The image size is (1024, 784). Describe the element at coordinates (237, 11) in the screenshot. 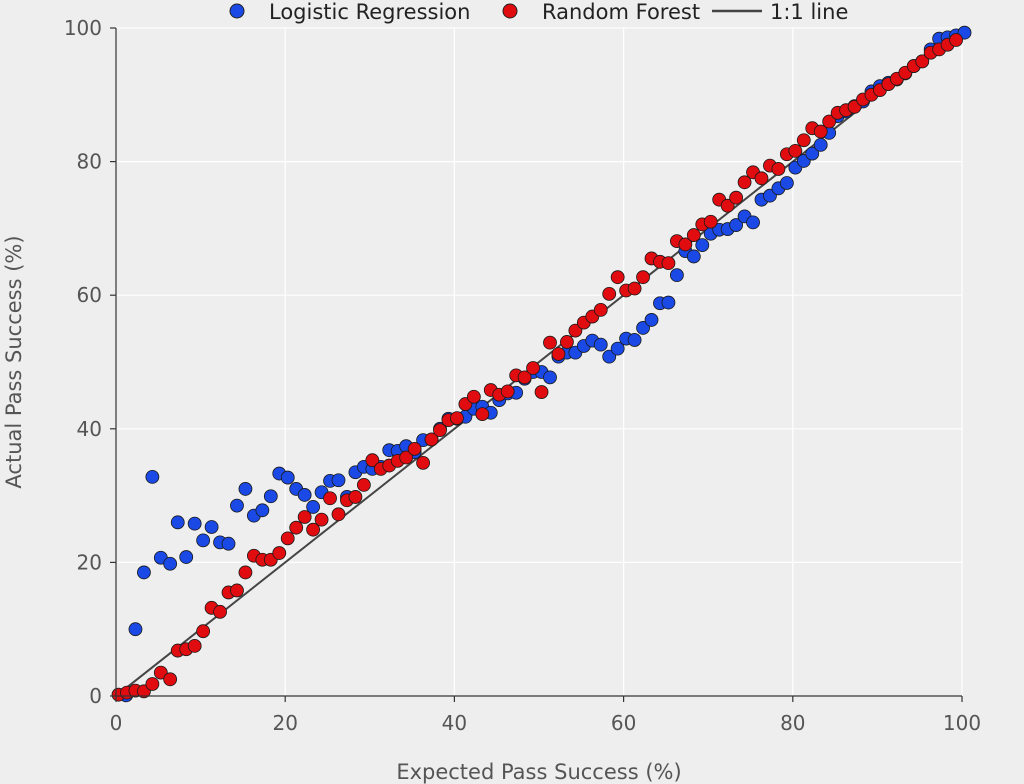

I see `legend-marker-logistic-regression` at that location.